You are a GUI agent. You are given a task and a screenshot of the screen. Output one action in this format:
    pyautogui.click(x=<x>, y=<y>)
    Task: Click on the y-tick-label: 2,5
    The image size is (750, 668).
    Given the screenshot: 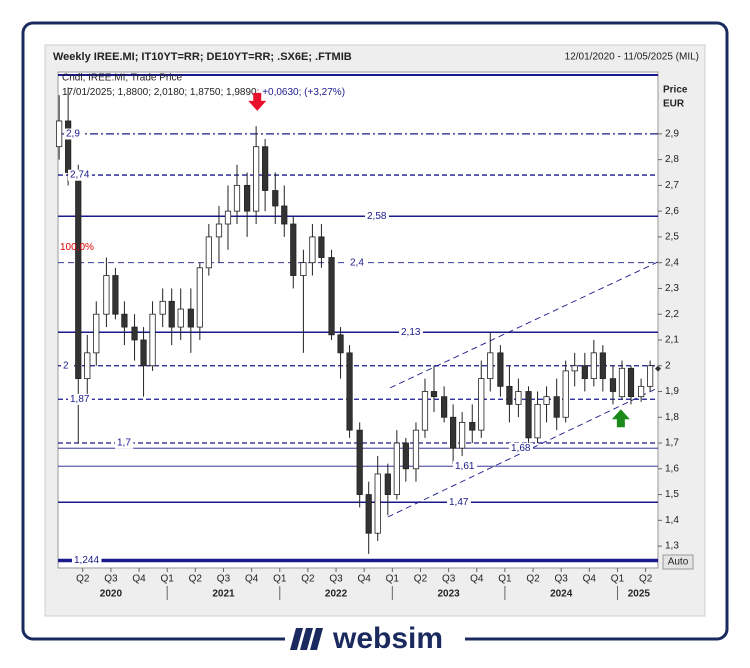 What is the action you would take?
    pyautogui.click(x=672, y=237)
    